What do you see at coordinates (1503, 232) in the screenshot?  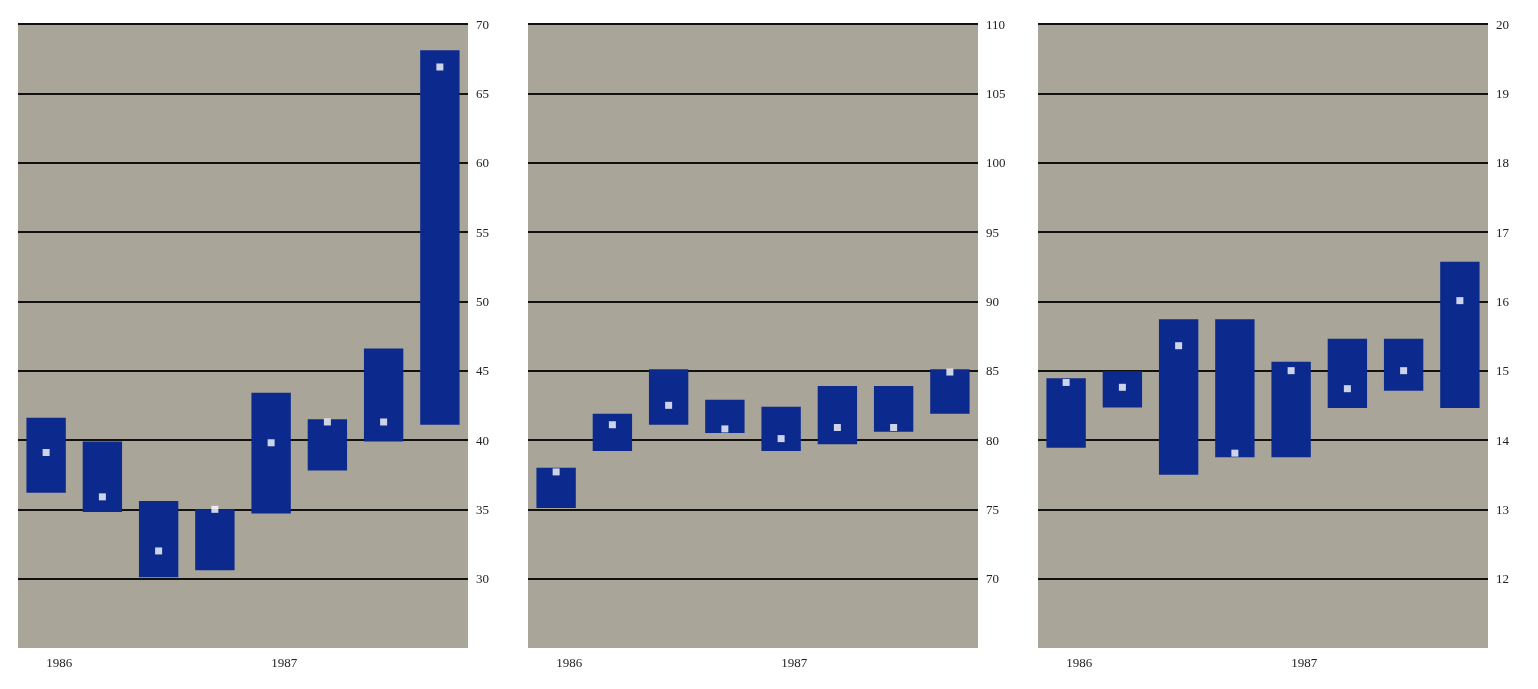 I see `y-tick-label: 17` at bounding box center [1503, 232].